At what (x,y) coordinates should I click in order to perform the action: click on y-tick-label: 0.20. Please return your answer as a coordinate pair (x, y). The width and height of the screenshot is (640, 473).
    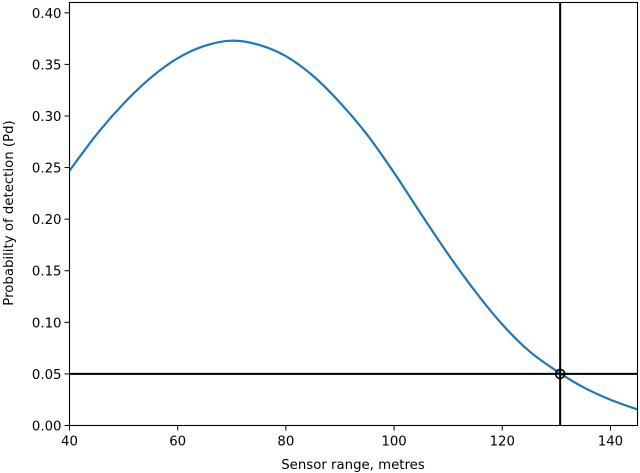
    Looking at the image, I should click on (47, 220).